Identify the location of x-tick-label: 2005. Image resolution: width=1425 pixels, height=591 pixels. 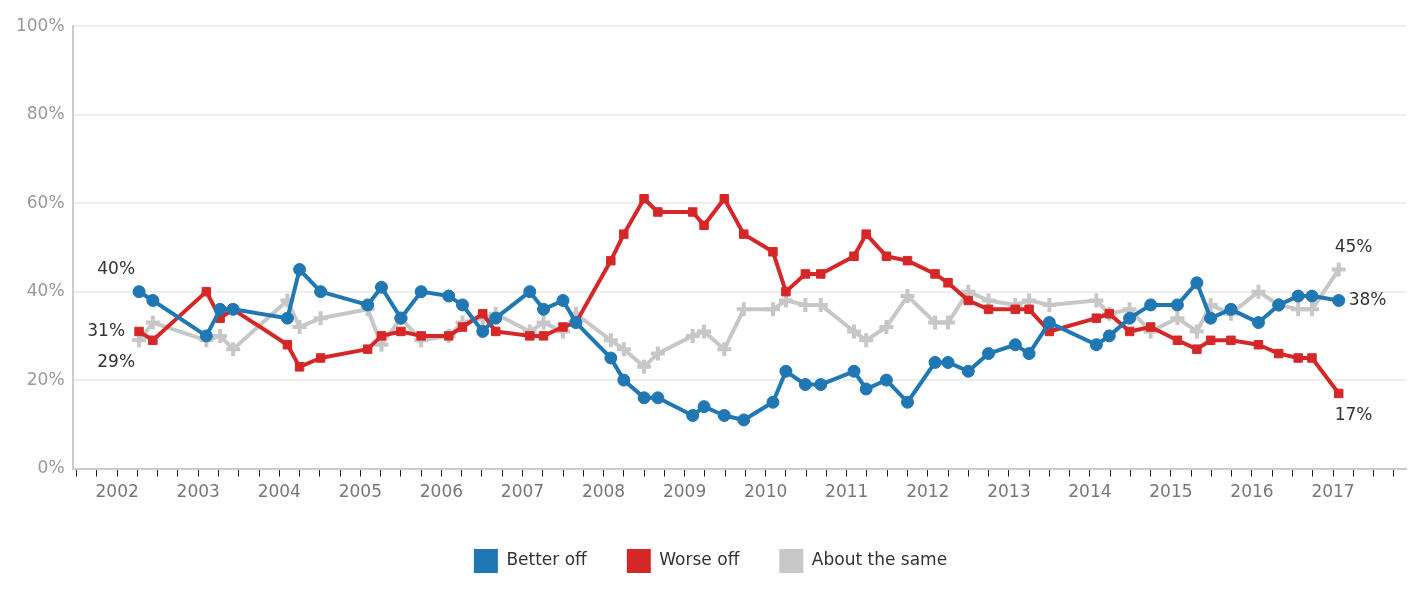
(360, 491).